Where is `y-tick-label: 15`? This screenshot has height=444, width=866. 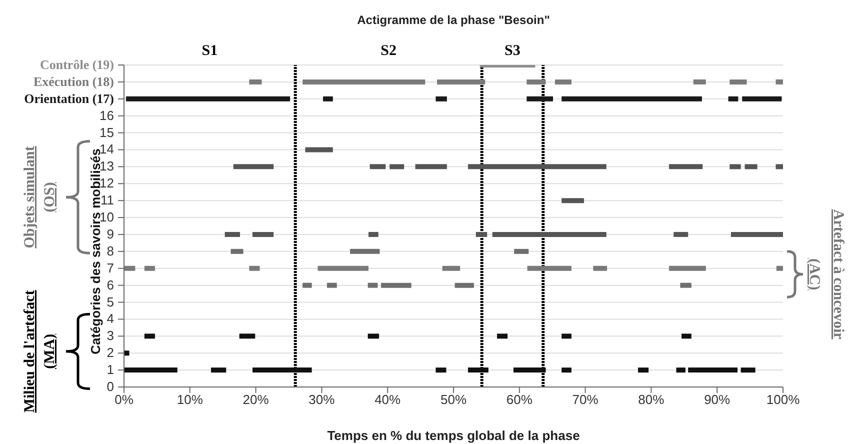
y-tick-label: 15 is located at coordinates (107, 132).